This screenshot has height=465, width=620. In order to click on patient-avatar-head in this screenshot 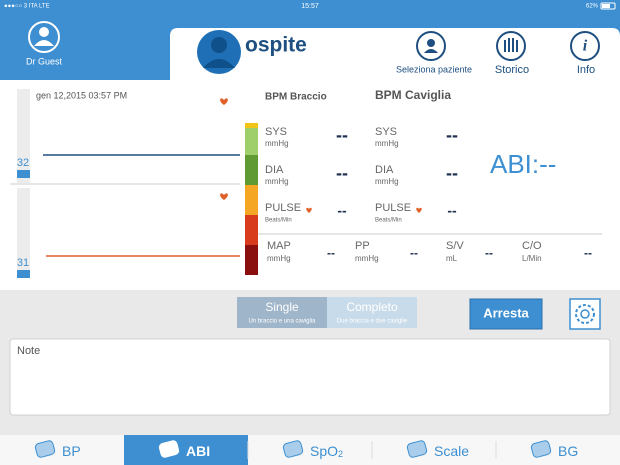, I will do `click(219, 45)`.